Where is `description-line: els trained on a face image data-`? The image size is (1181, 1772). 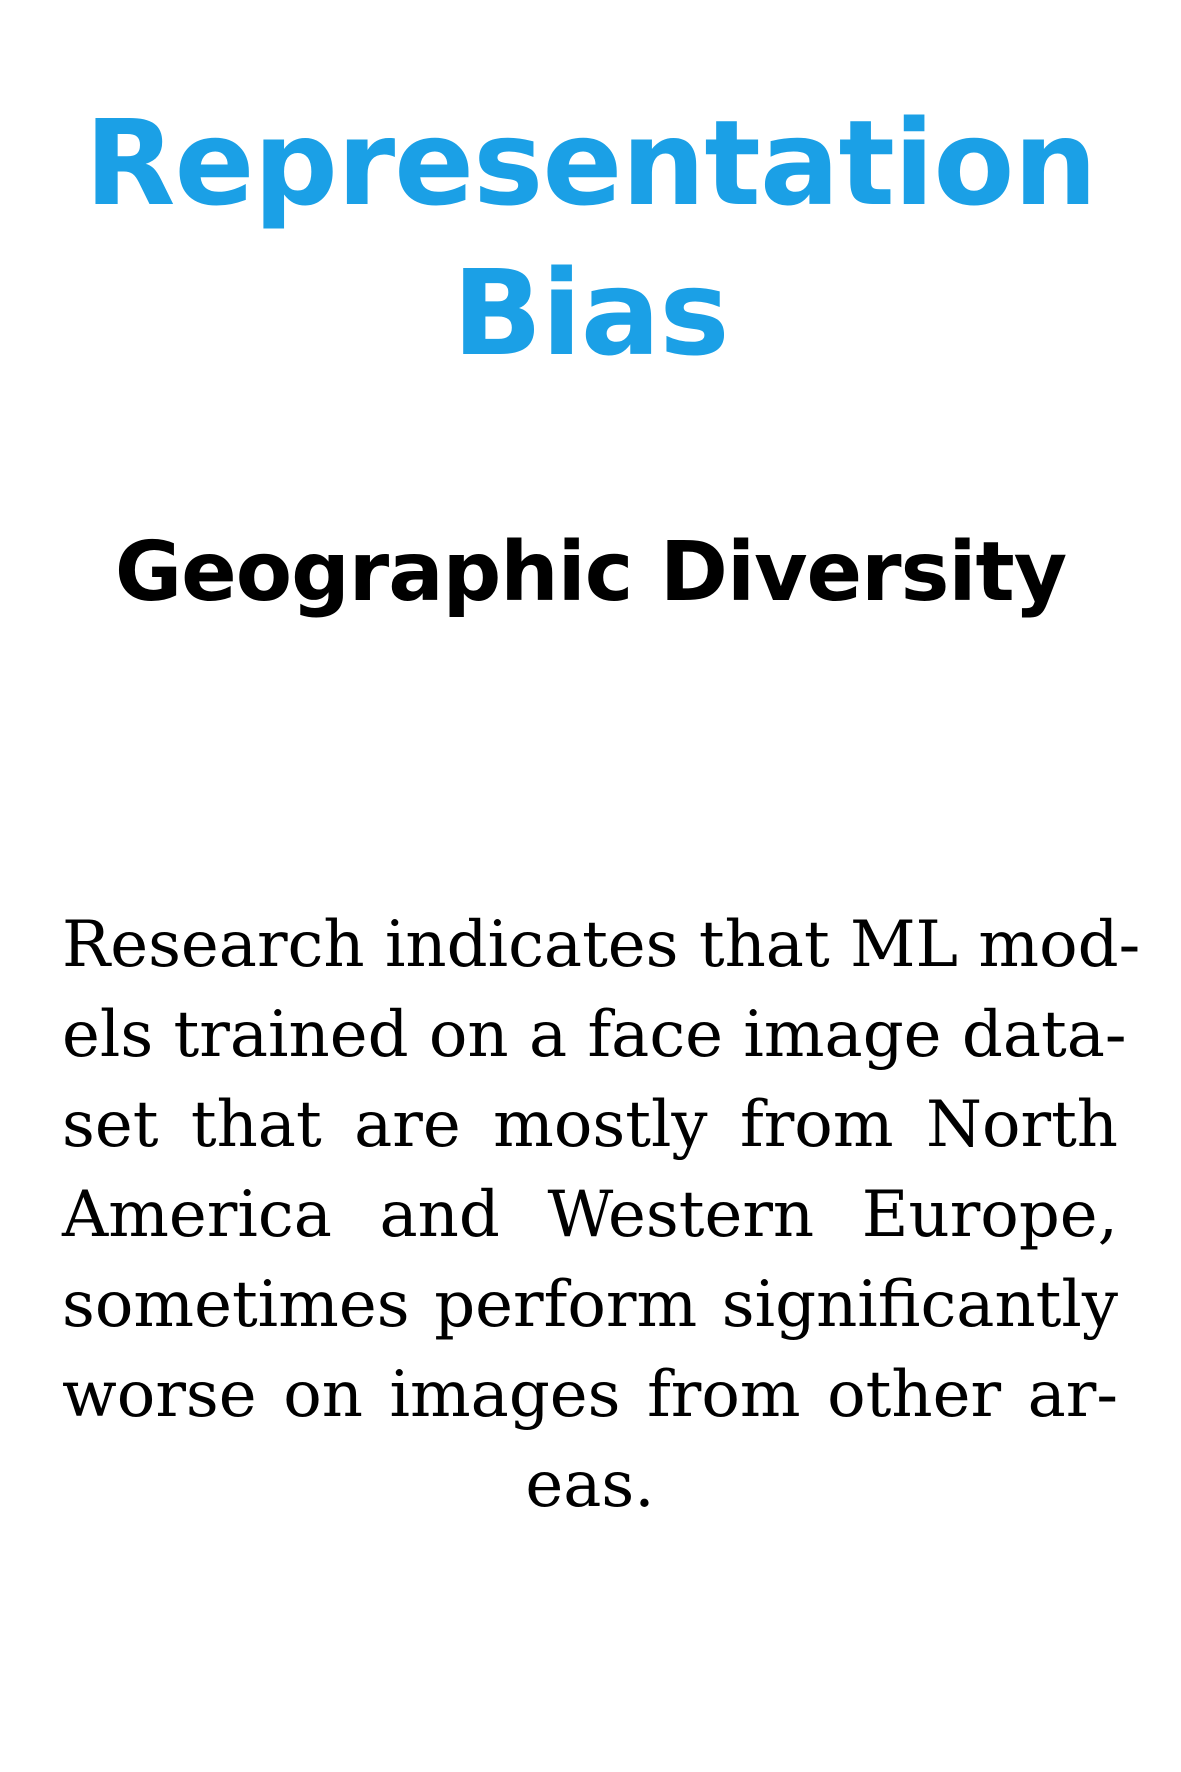 description-line: els trained on a face image data- is located at coordinates (594, 1035).